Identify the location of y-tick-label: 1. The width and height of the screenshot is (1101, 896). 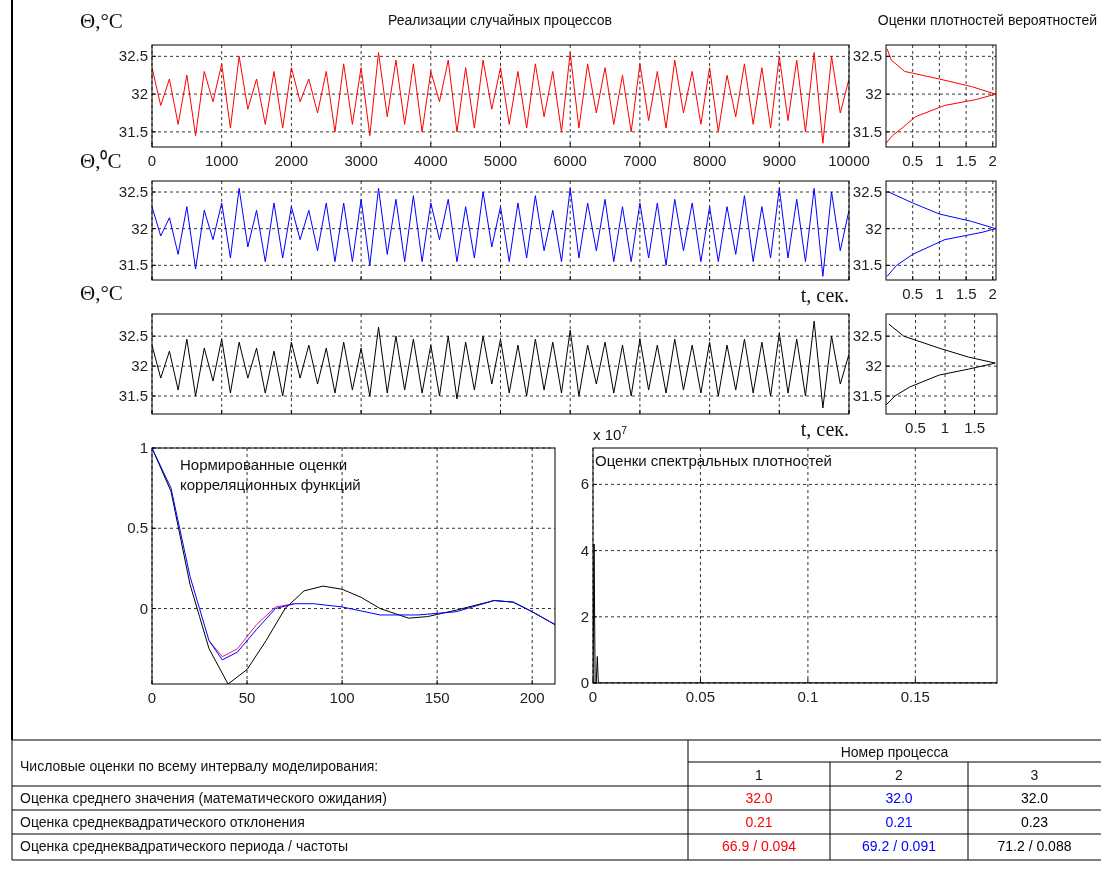
(143, 447).